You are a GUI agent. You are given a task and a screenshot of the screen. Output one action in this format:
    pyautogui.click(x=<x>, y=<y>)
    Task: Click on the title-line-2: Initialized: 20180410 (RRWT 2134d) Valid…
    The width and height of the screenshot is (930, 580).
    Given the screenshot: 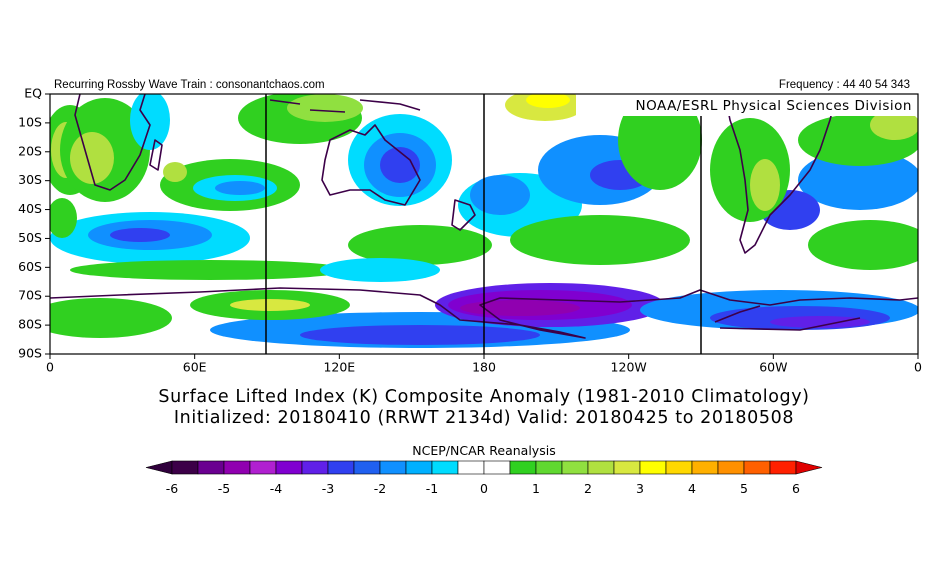 What is the action you would take?
    pyautogui.click(x=484, y=418)
    